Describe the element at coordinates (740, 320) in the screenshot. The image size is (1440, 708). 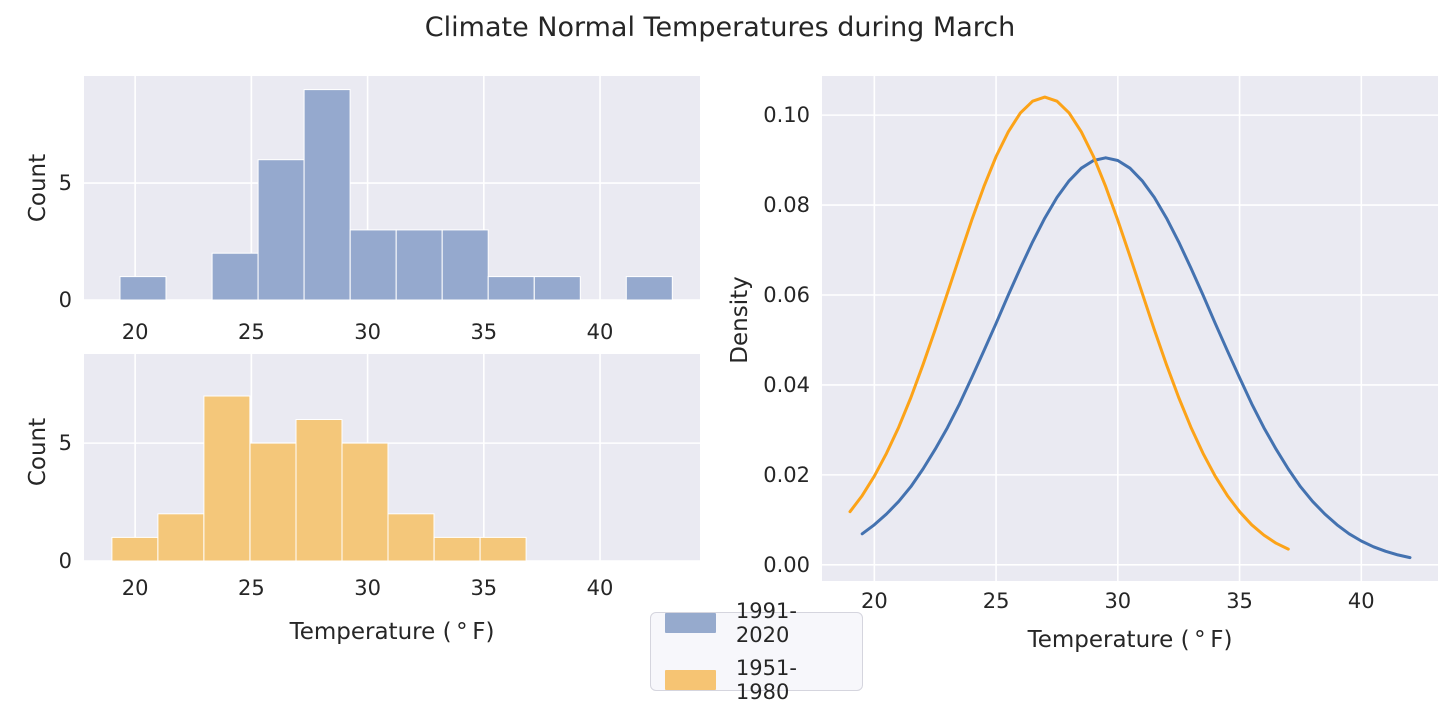
I see `y-axis-label-density: Density` at that location.